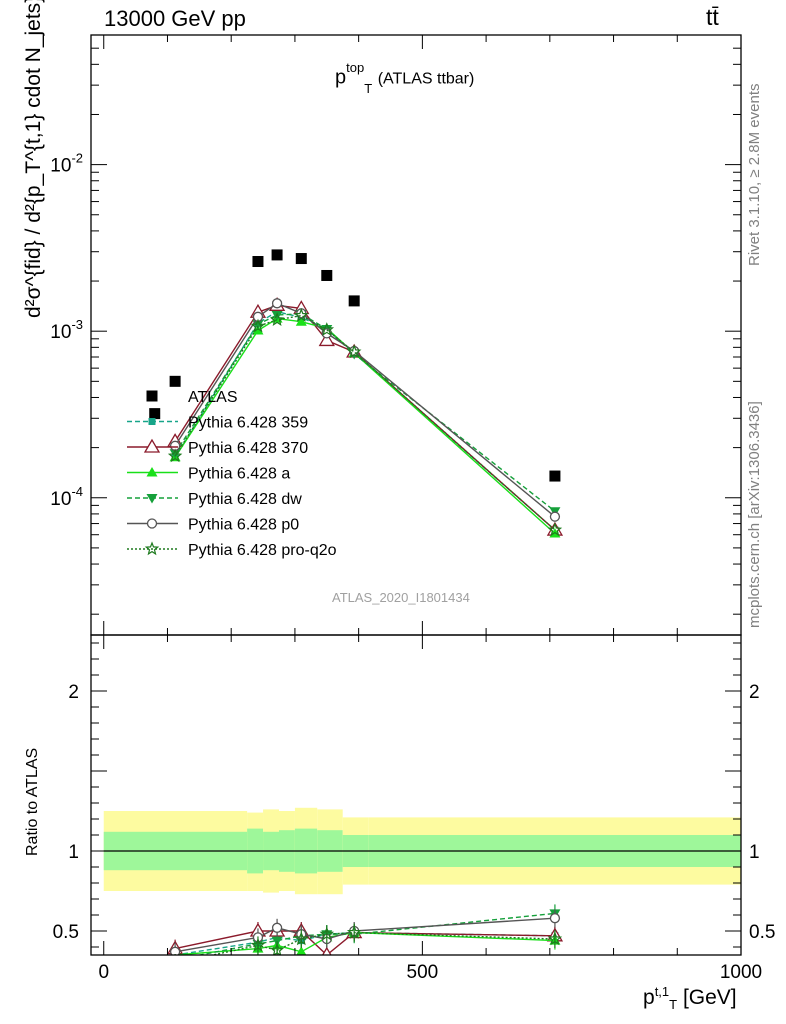 The height and width of the screenshot is (1024, 786). What do you see at coordinates (662, 991) in the screenshot?
I see `x-axis-superscript: t,1` at bounding box center [662, 991].